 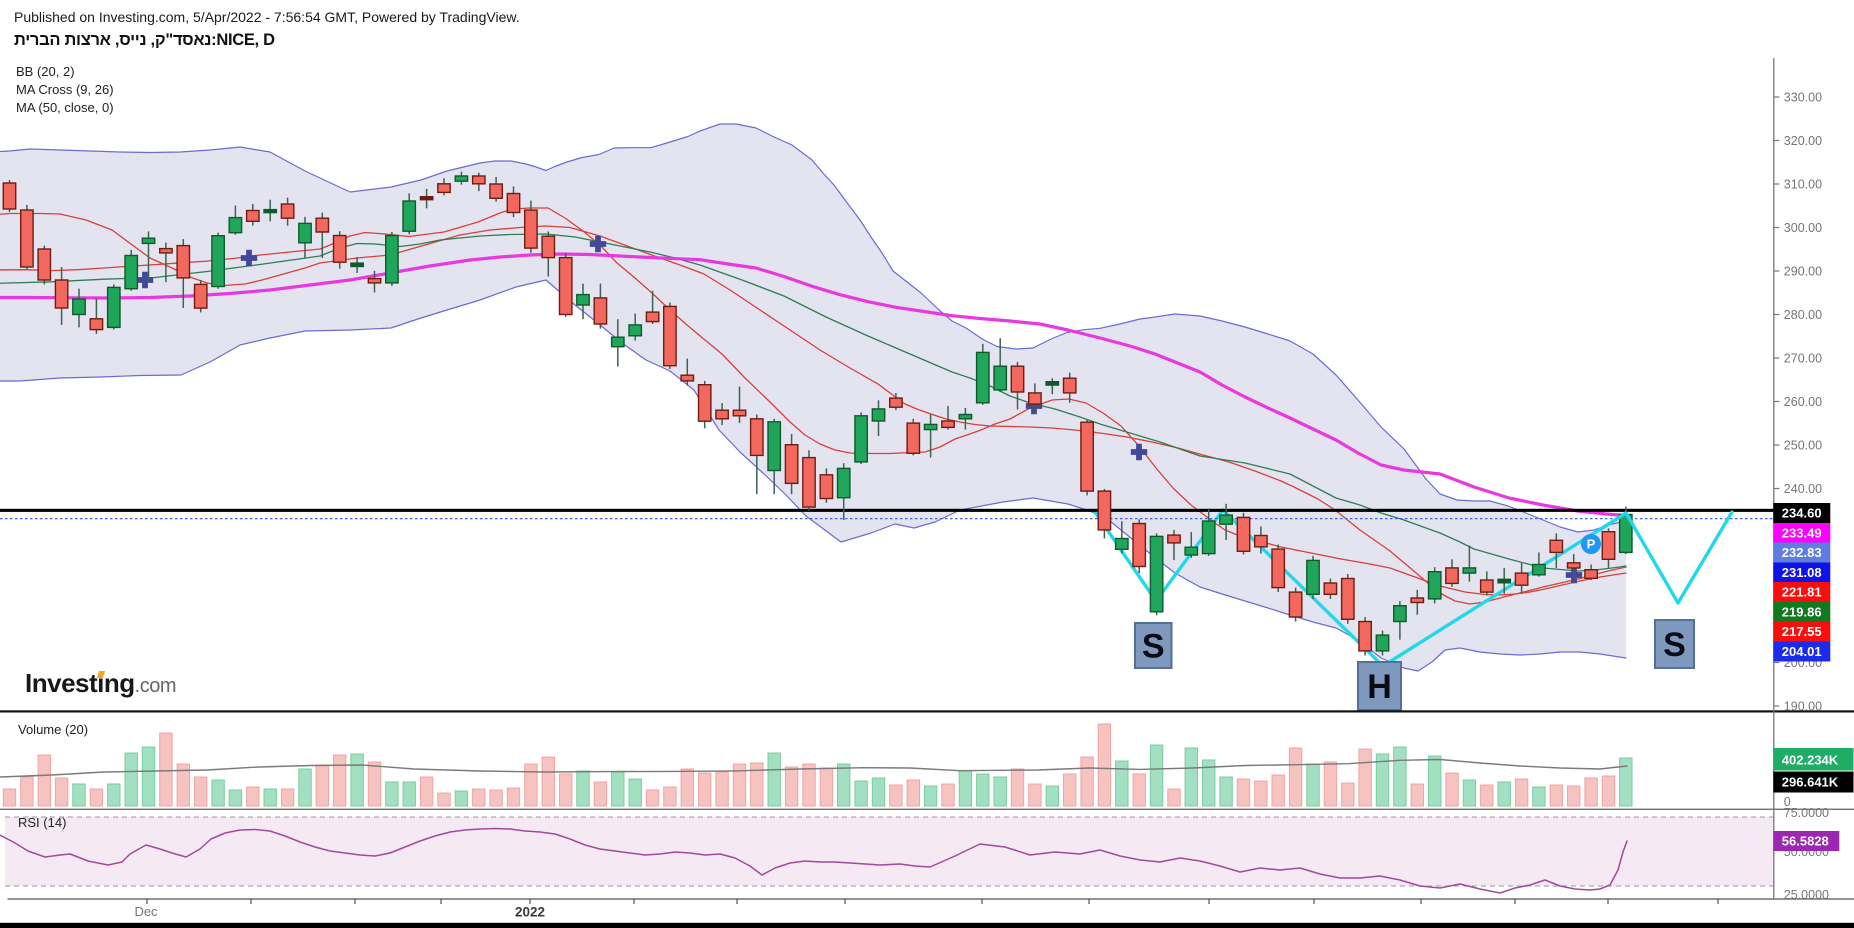 What do you see at coordinates (1591, 544) in the screenshot?
I see `svg-text: P` at bounding box center [1591, 544].